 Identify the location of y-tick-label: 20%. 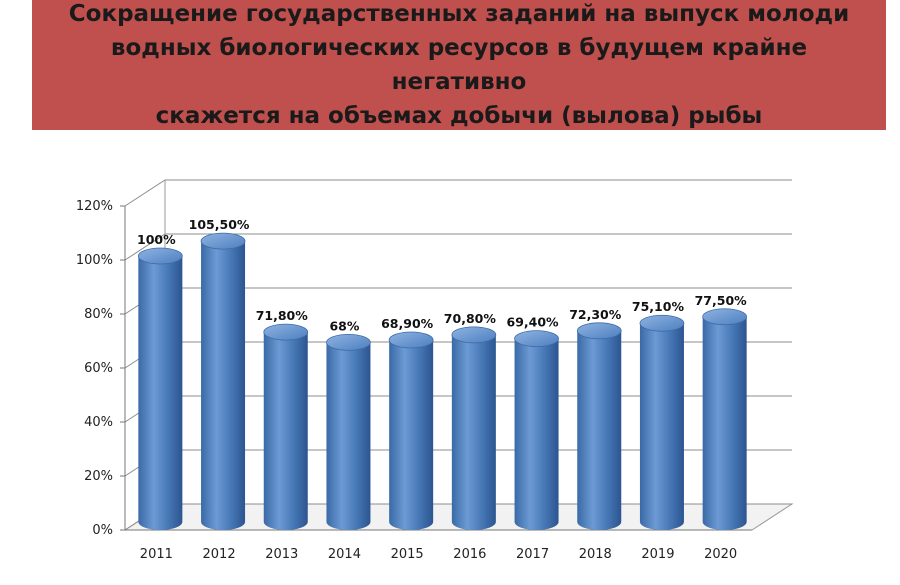
(98, 476).